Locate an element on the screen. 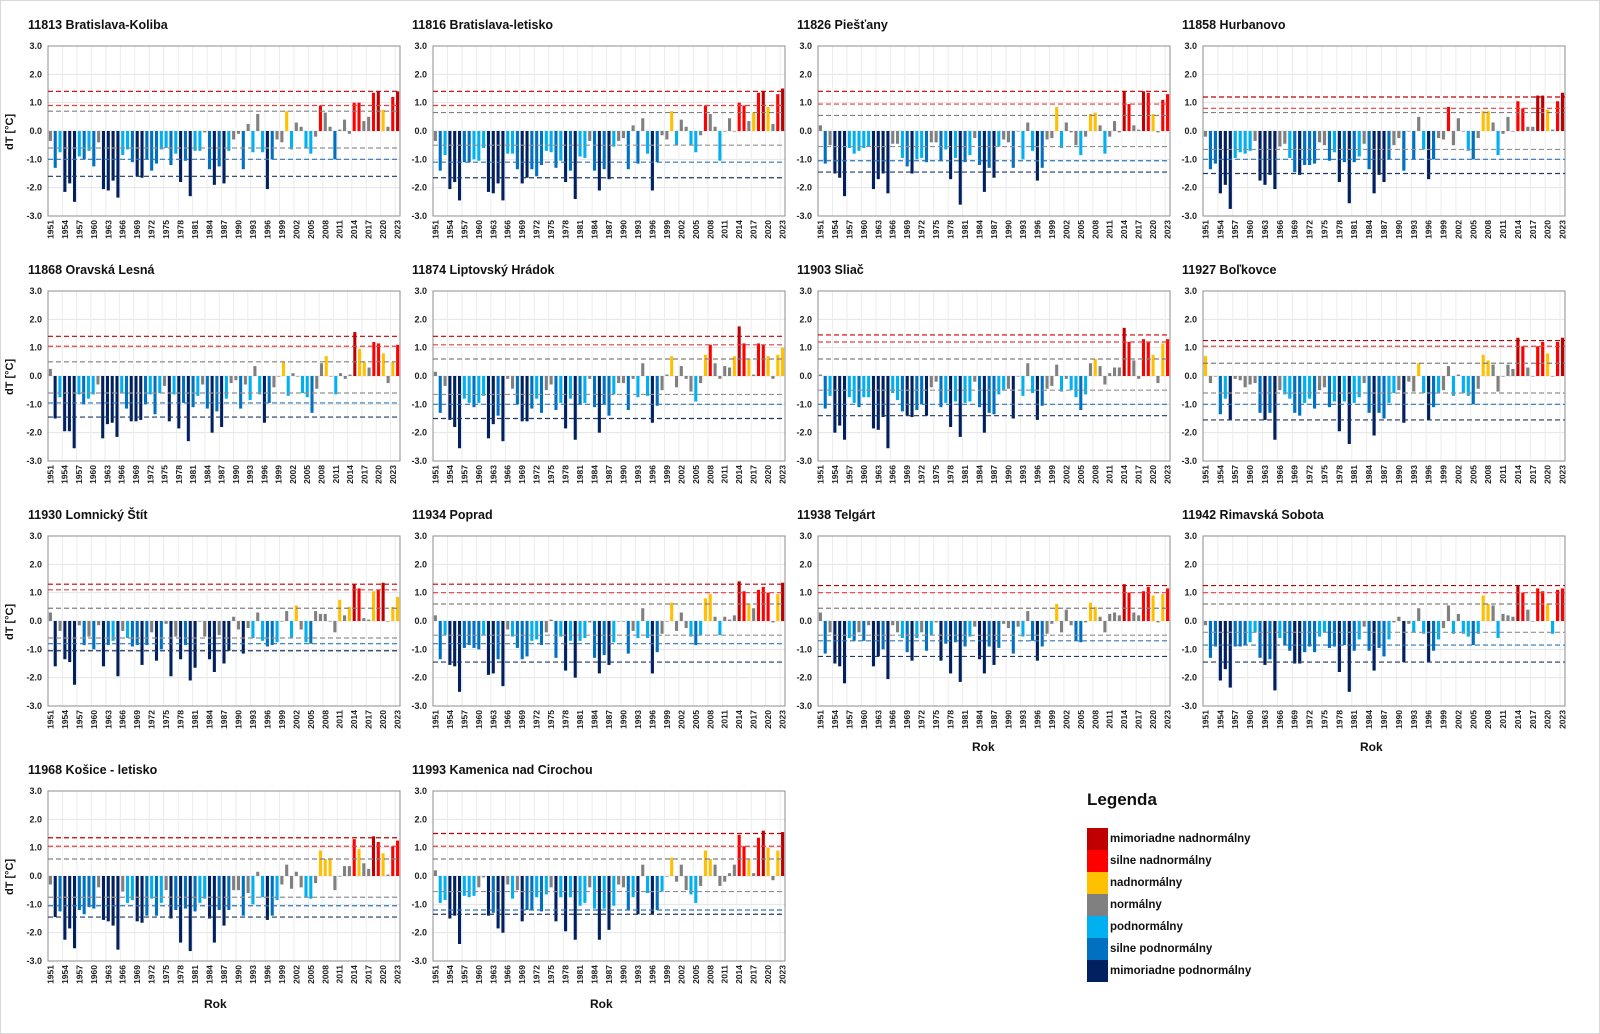  bar-2016 is located at coordinates (1134, 368).